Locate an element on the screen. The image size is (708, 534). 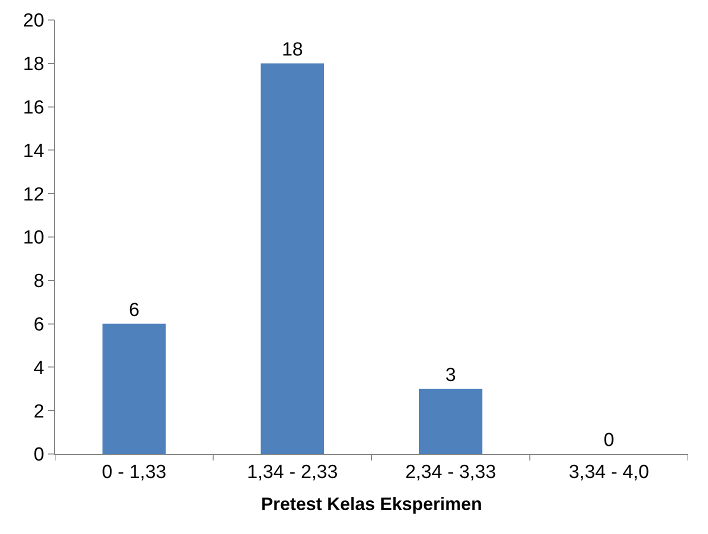
y-tick-label: 6 is located at coordinates (39, 325).